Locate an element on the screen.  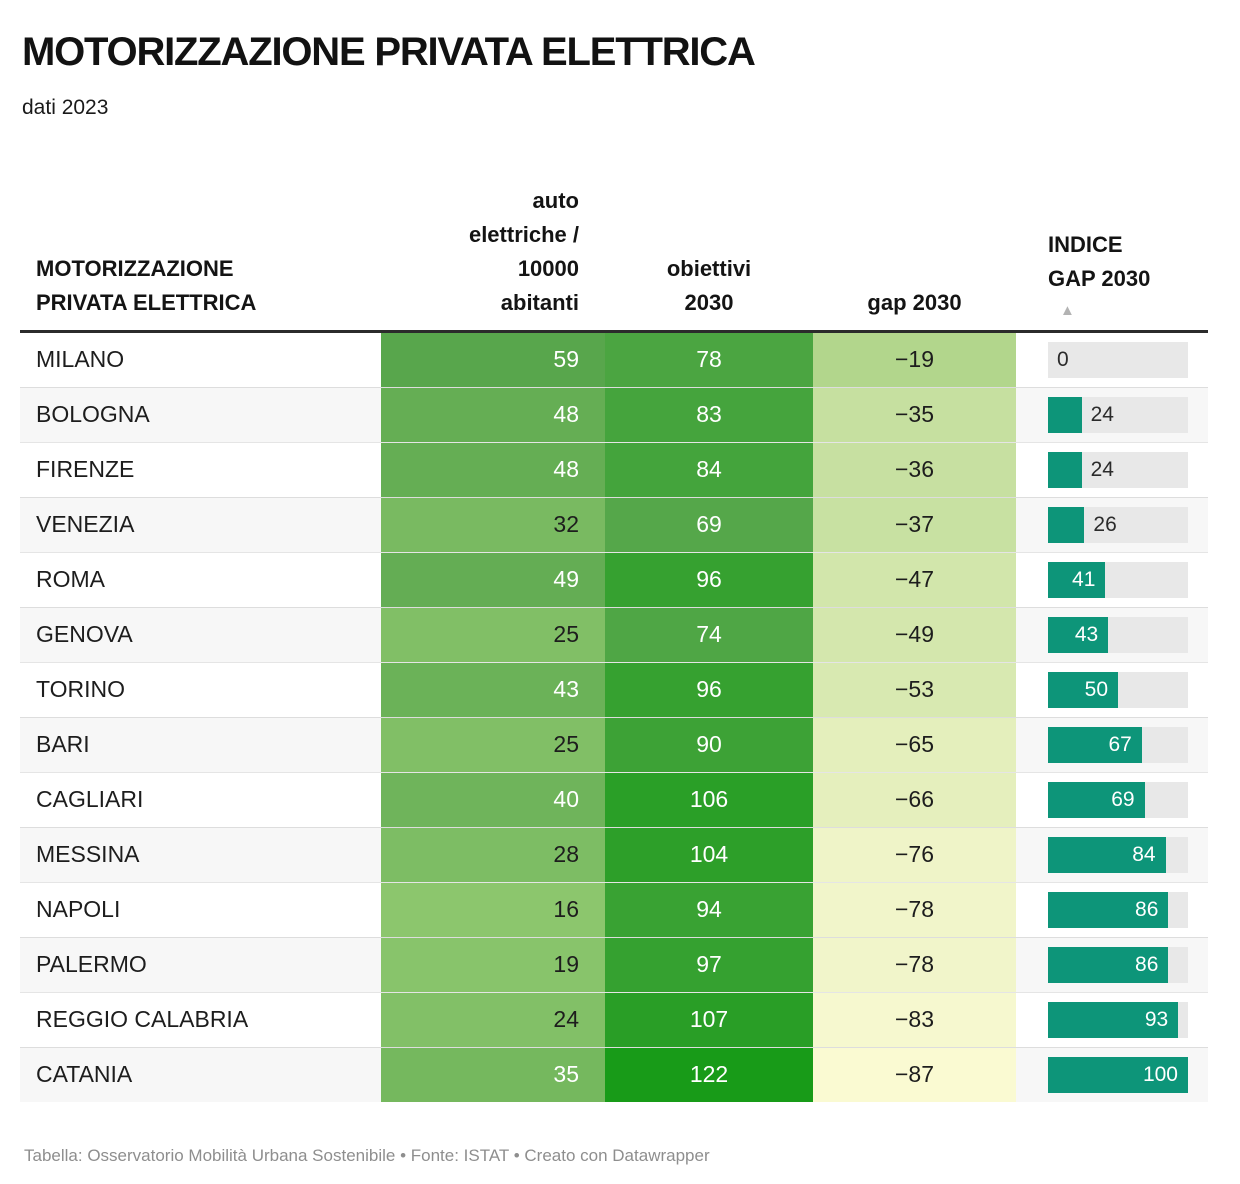
city-cell: MILANO is located at coordinates (80, 359).